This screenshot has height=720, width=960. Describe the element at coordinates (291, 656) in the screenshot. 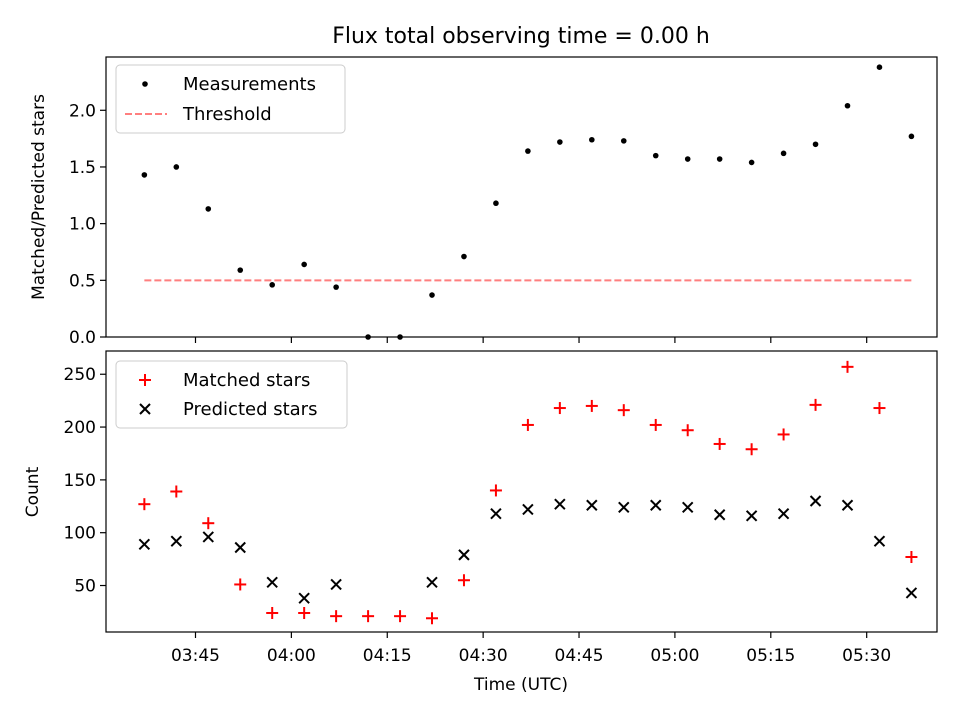

I see `x-tick-label: 04:00` at that location.